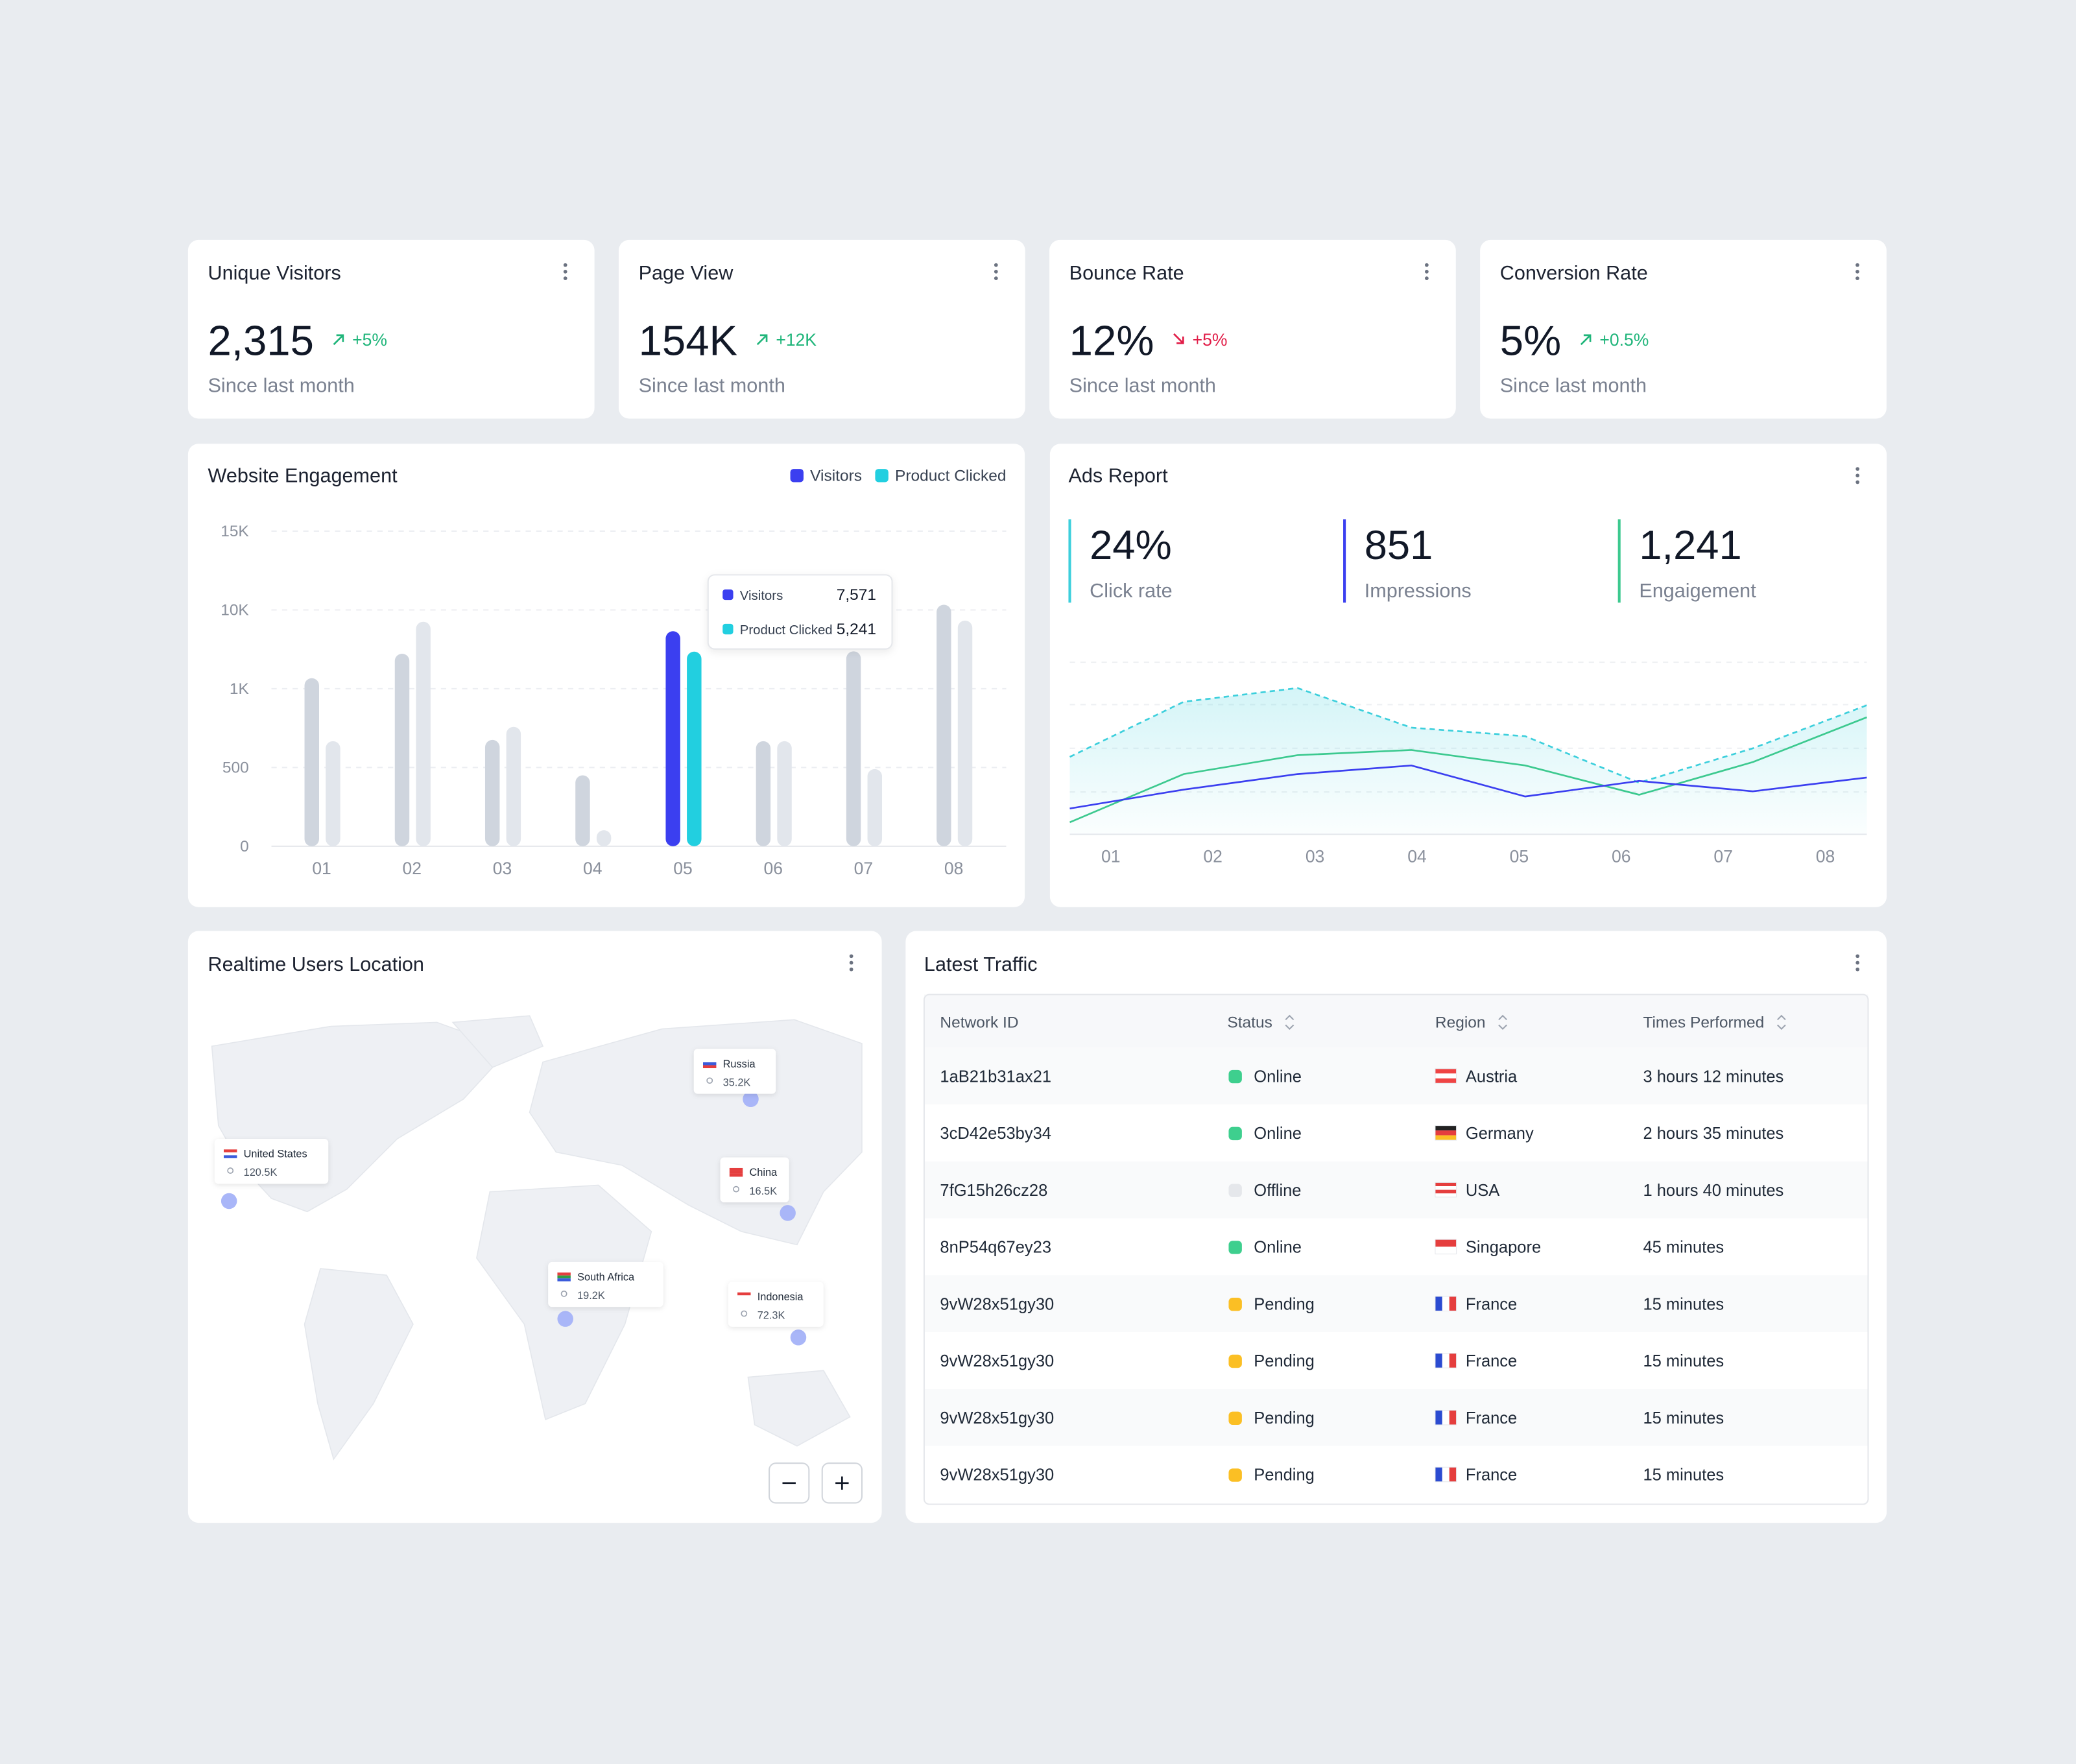 The height and width of the screenshot is (1764, 2076). What do you see at coordinates (1826, 856) in the screenshot?
I see `x-tick-label: 08` at bounding box center [1826, 856].